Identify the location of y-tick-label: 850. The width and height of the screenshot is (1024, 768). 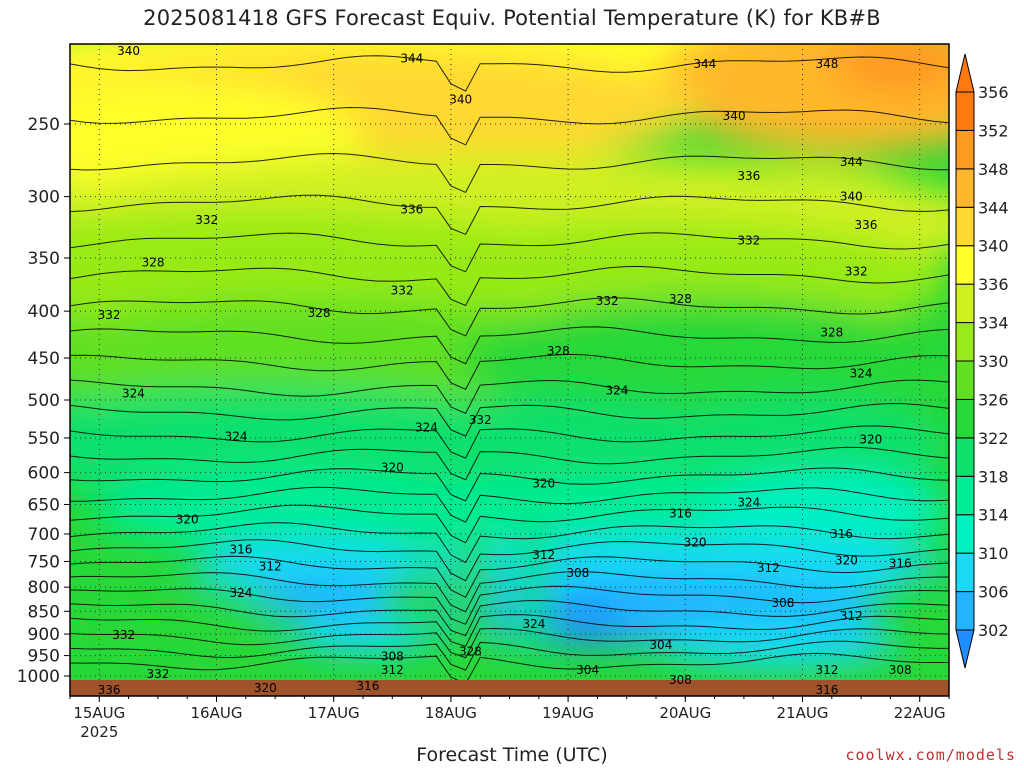
(44, 612).